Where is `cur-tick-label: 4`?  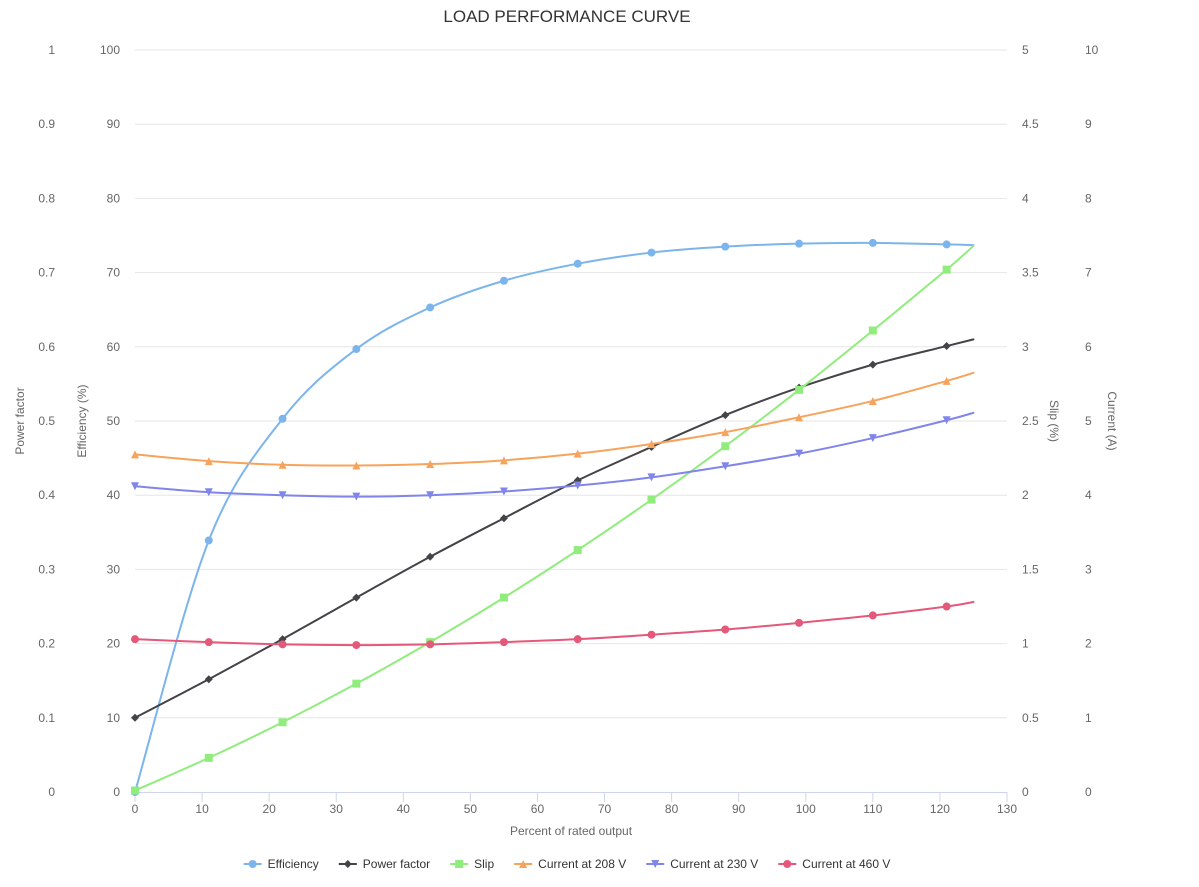
cur-tick-label: 4 is located at coordinates (1088, 495).